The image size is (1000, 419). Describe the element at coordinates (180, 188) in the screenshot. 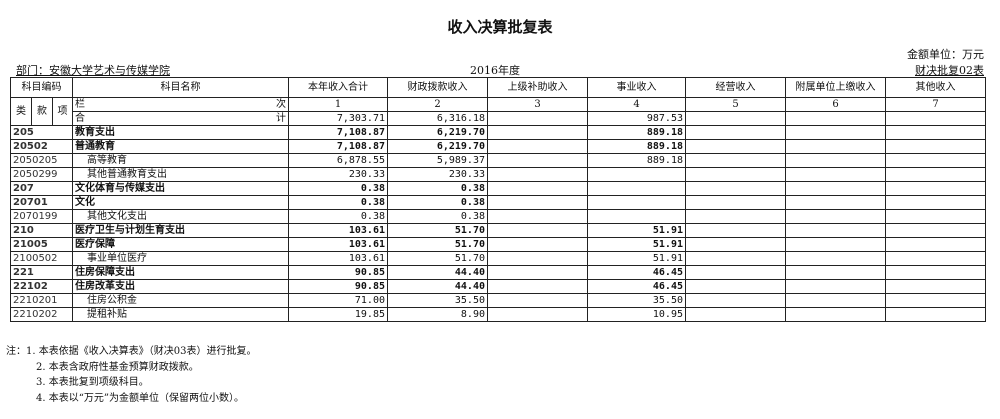

I see `subject-name: 文化体育与传媒支出` at that location.